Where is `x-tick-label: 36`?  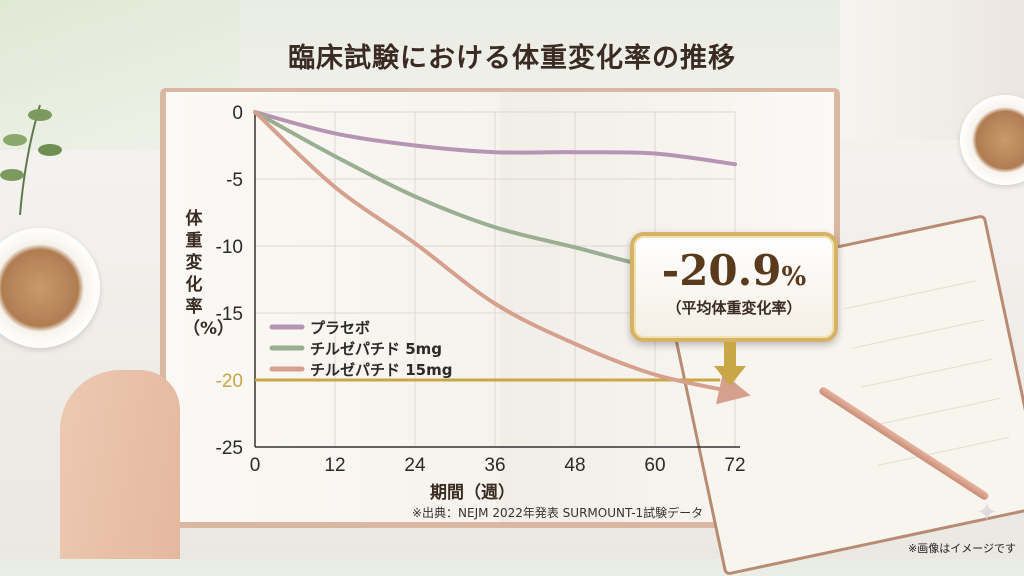 x-tick-label: 36 is located at coordinates (494, 465).